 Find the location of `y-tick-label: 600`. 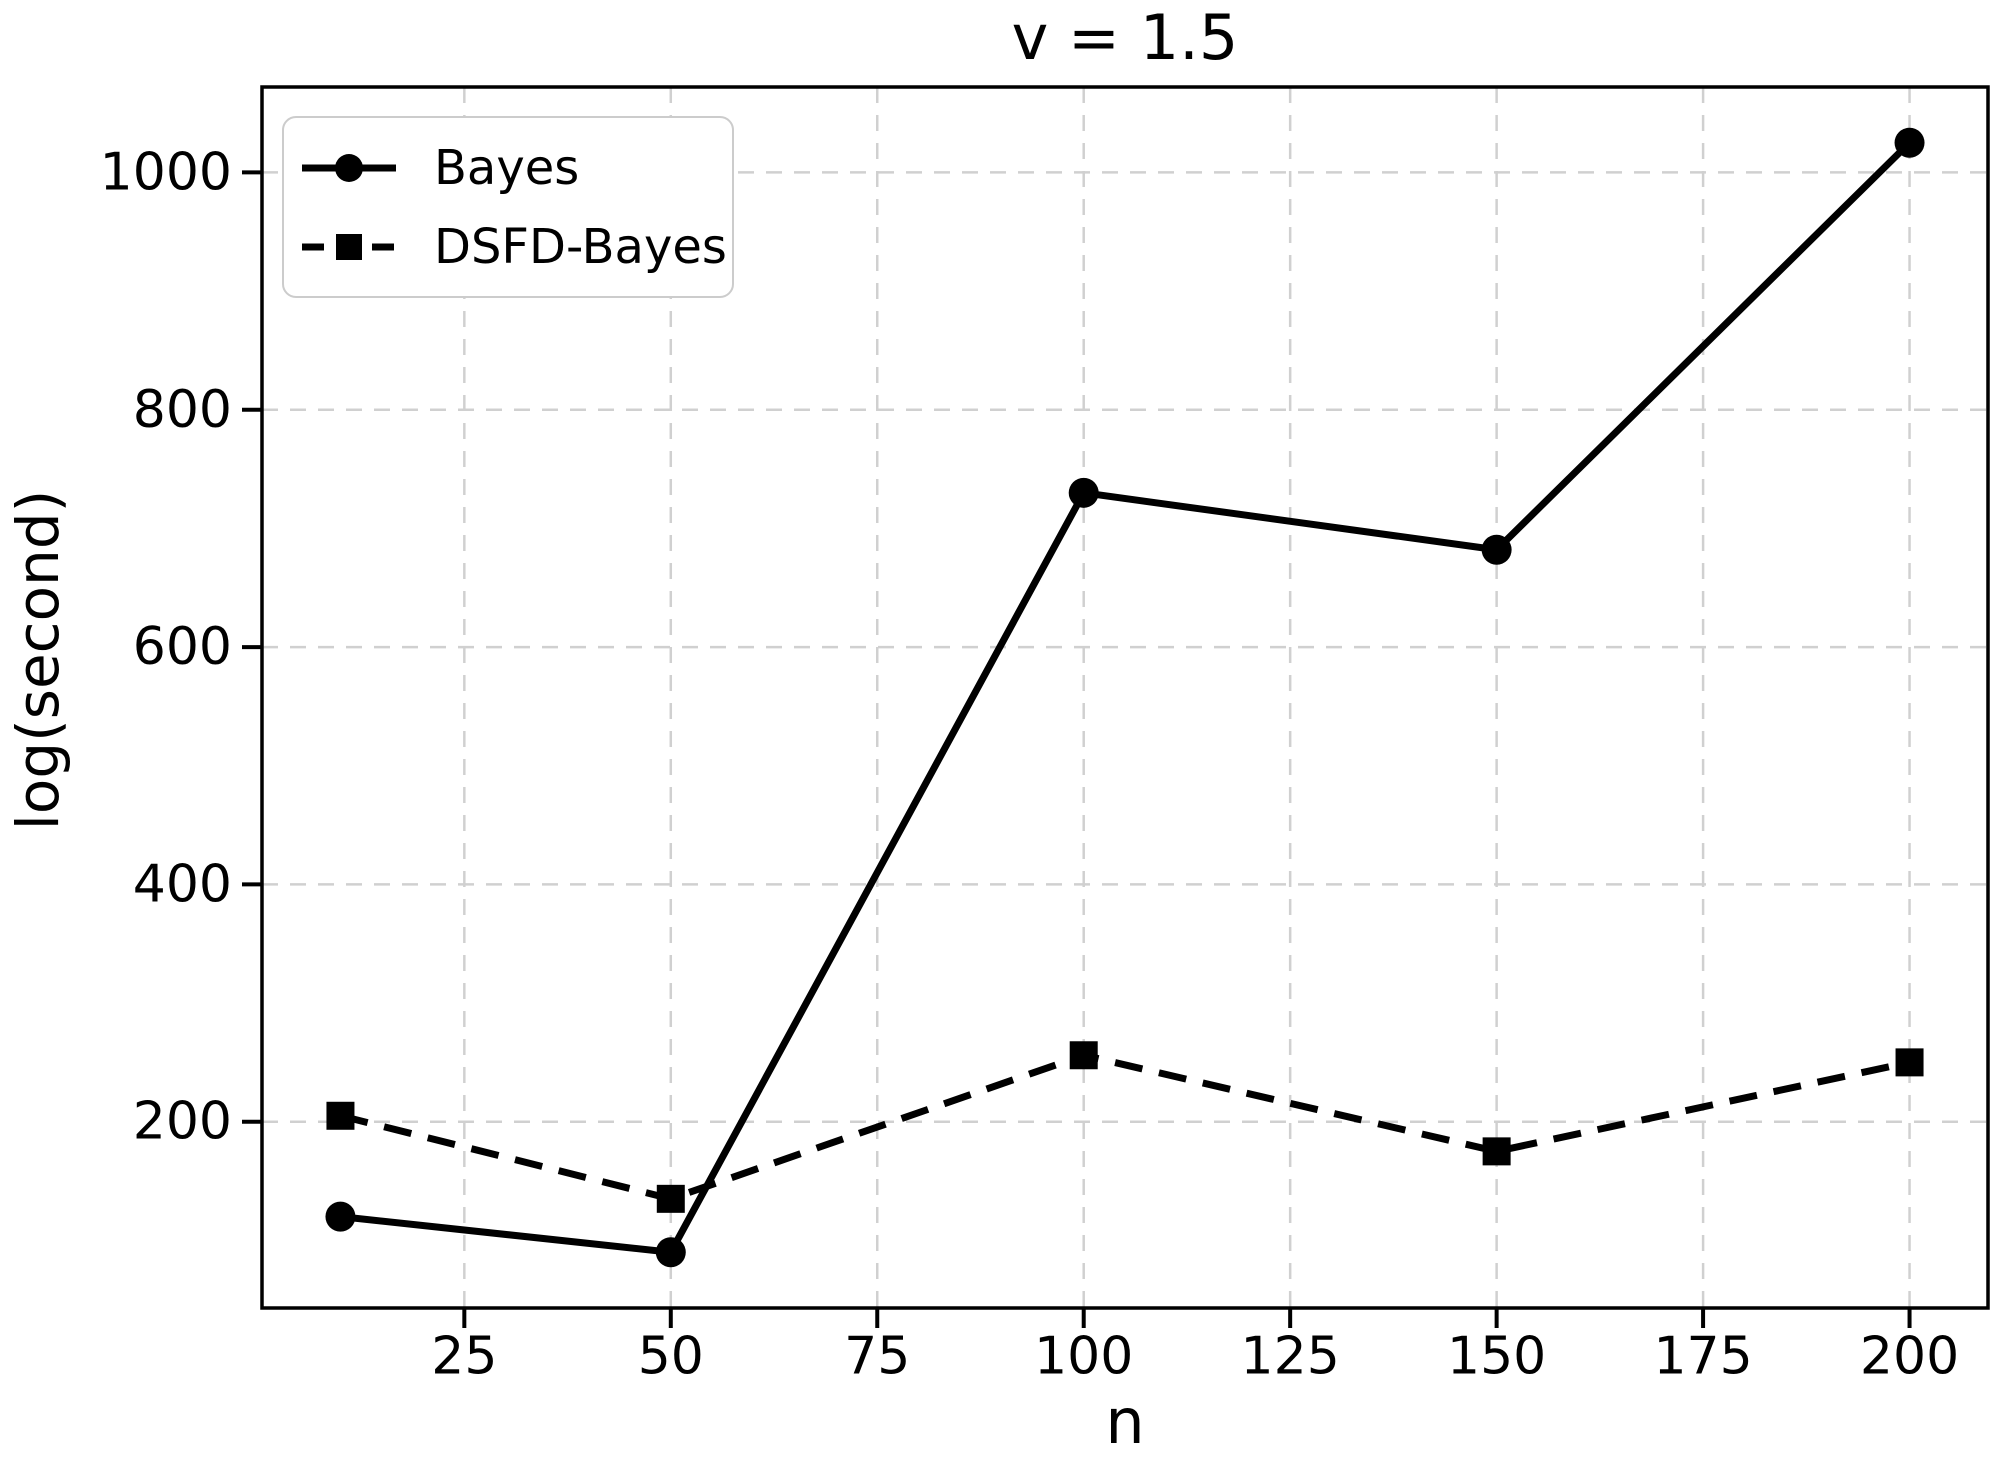

y-tick-label: 600 is located at coordinates (182, 647).